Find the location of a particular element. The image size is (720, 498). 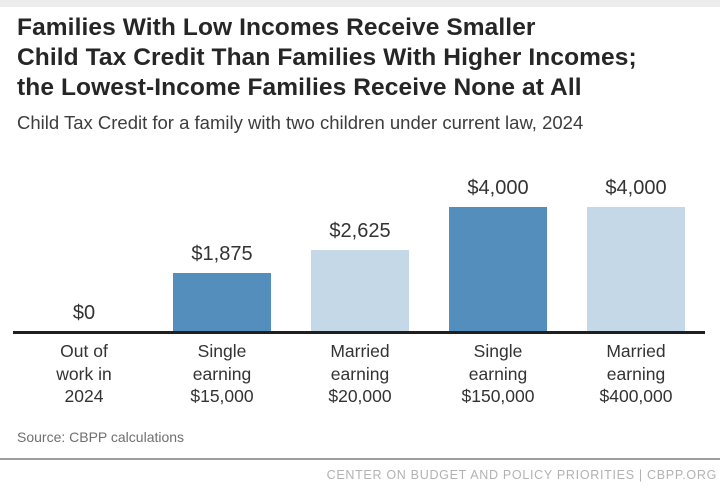

value-label: $1,875 is located at coordinates (222, 254).